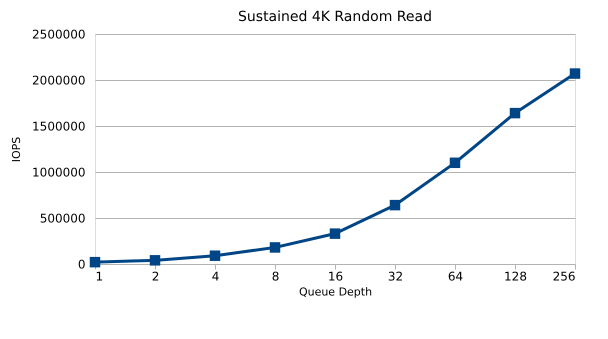  I want to click on y-tick-label: 0, so click(82, 265).